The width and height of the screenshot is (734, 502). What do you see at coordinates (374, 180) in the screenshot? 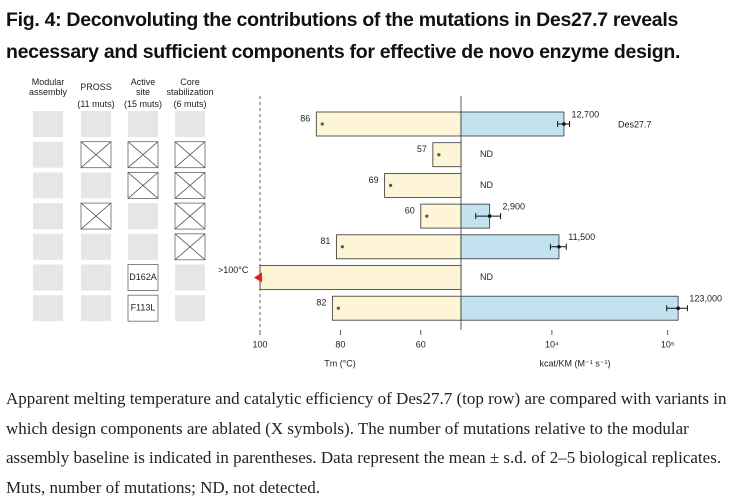
I see `value-label: 69` at bounding box center [374, 180].